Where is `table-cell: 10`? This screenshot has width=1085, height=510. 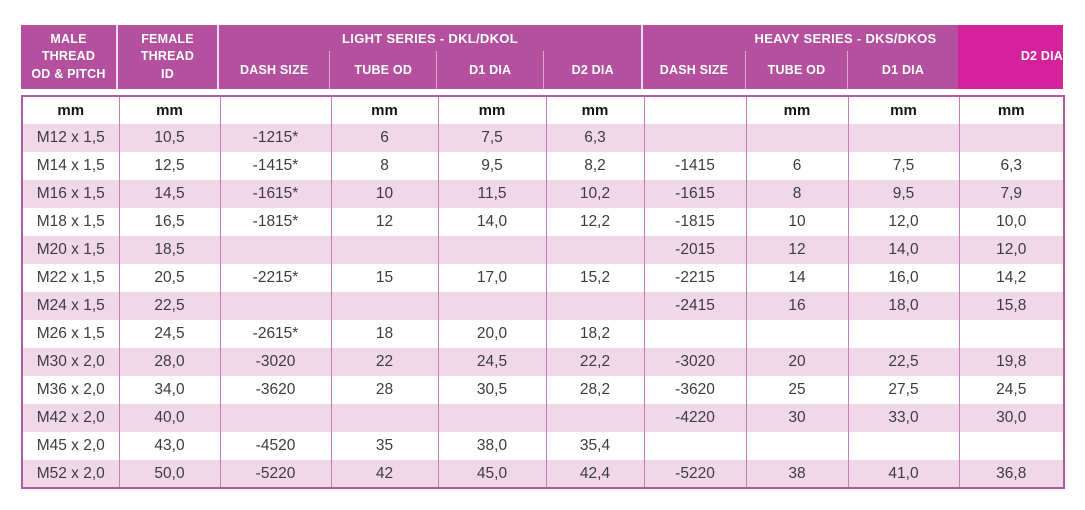 table-cell: 10 is located at coordinates (384, 194).